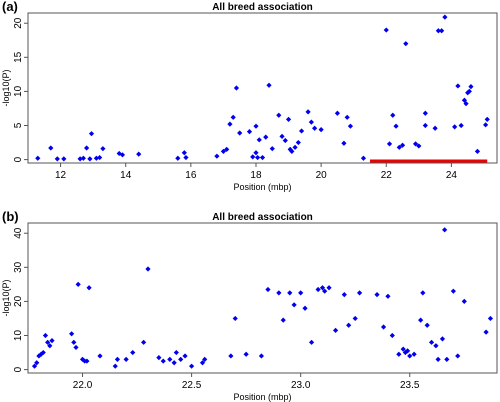 This screenshot has width=500, height=402. I want to click on x-tick-label: 12, so click(61, 175).